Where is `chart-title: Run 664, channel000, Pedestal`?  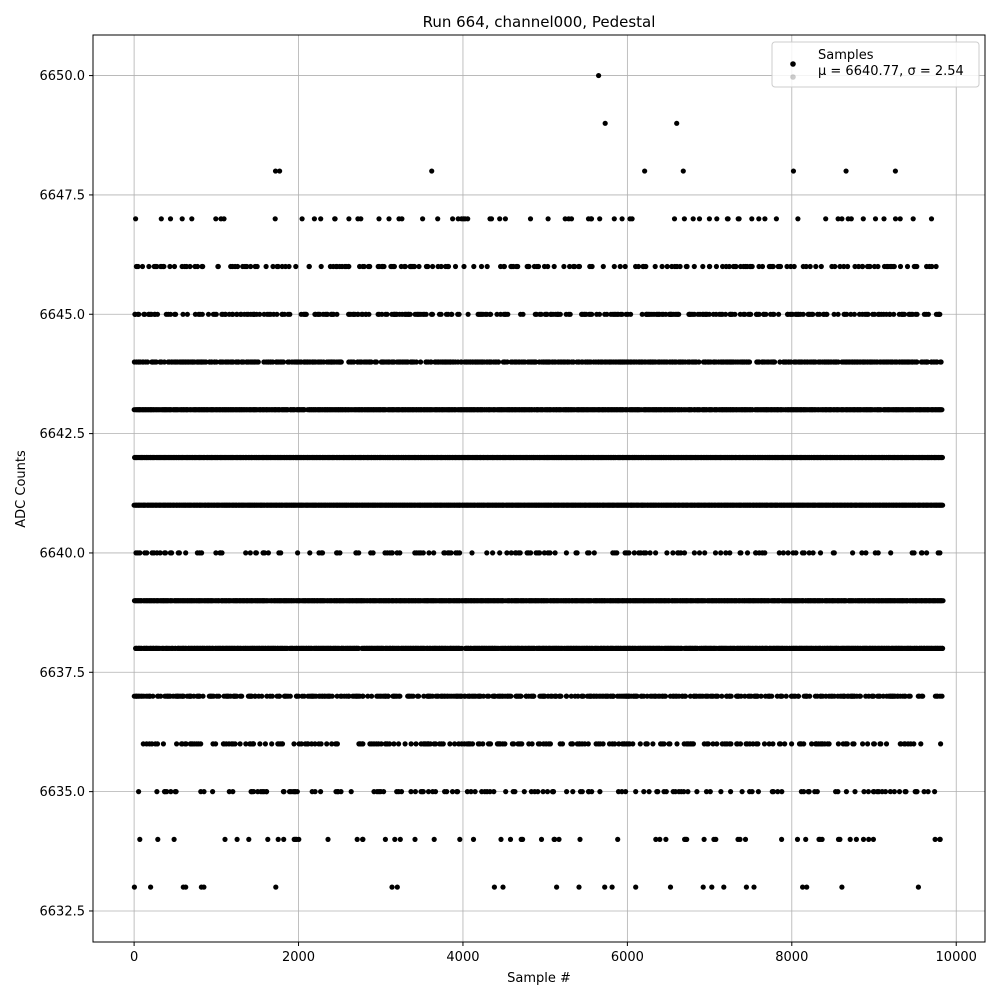
chart-title: Run 664, channel000, Pedestal is located at coordinates (539, 22).